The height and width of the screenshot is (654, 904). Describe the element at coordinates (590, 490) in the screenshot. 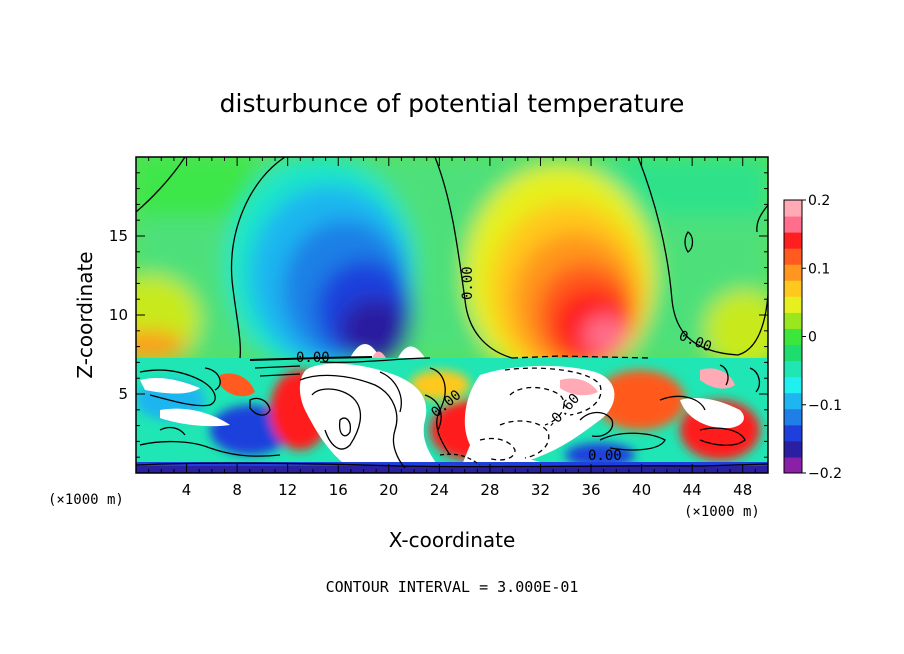

I see `x-tick-label: 36` at that location.